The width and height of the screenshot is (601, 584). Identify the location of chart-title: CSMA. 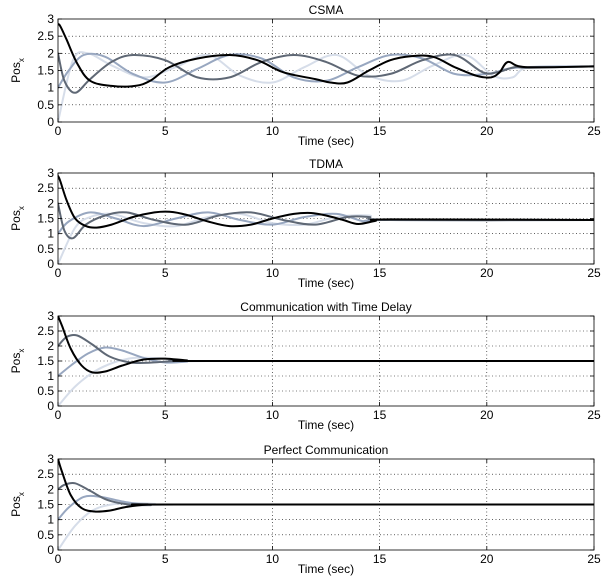
(326, 10).